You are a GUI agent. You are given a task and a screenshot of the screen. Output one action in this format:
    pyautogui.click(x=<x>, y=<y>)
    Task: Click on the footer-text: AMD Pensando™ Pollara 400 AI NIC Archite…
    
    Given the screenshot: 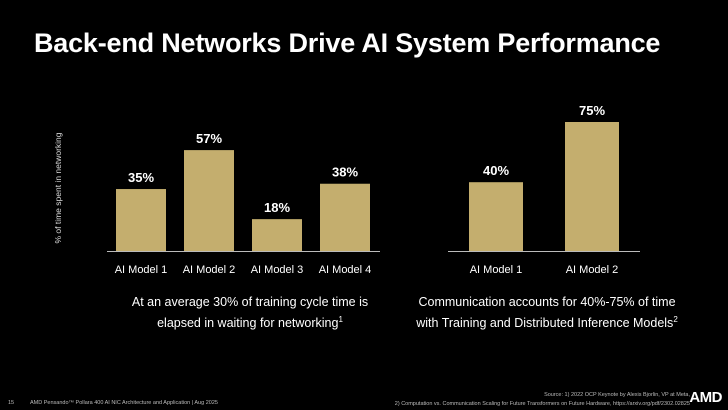 What is the action you would take?
    pyautogui.click(x=124, y=403)
    